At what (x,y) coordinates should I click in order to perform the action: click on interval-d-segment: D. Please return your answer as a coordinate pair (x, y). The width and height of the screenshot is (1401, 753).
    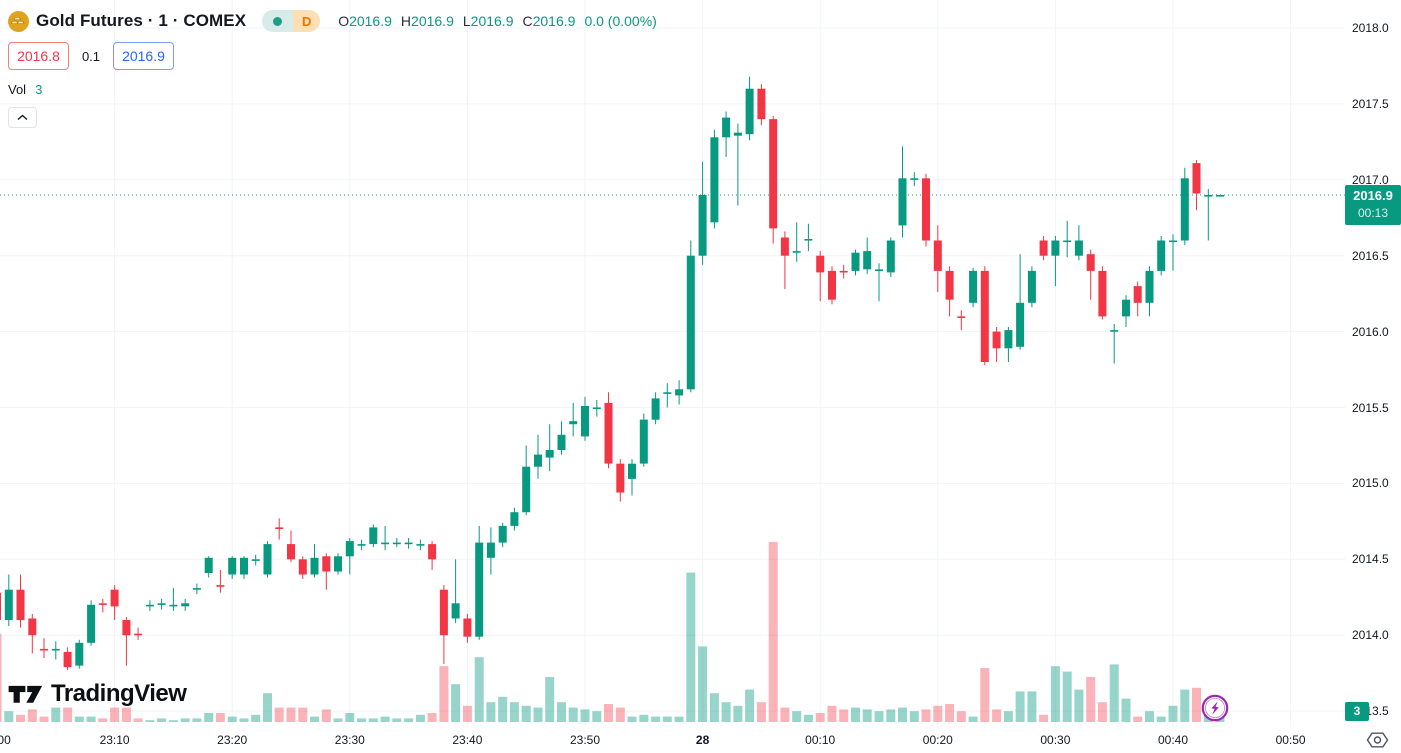
    Looking at the image, I should click on (307, 21).